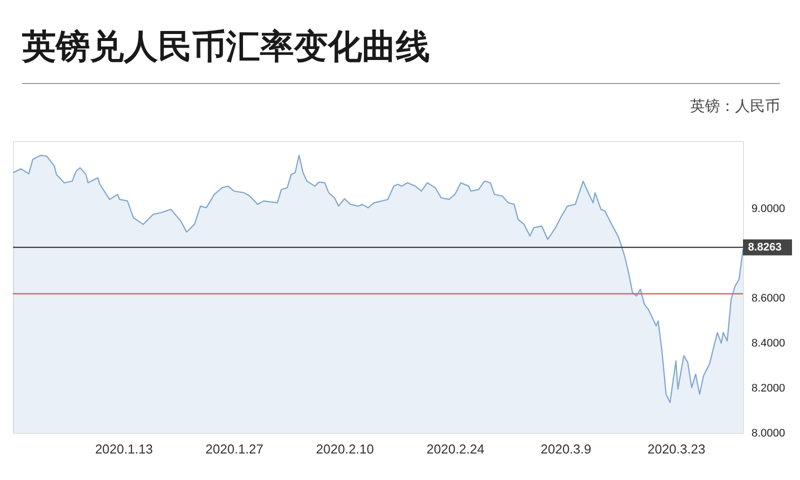 The image size is (800, 480). Describe the element at coordinates (769, 298) in the screenshot. I see `y-tick-label: 8.6000` at that location.